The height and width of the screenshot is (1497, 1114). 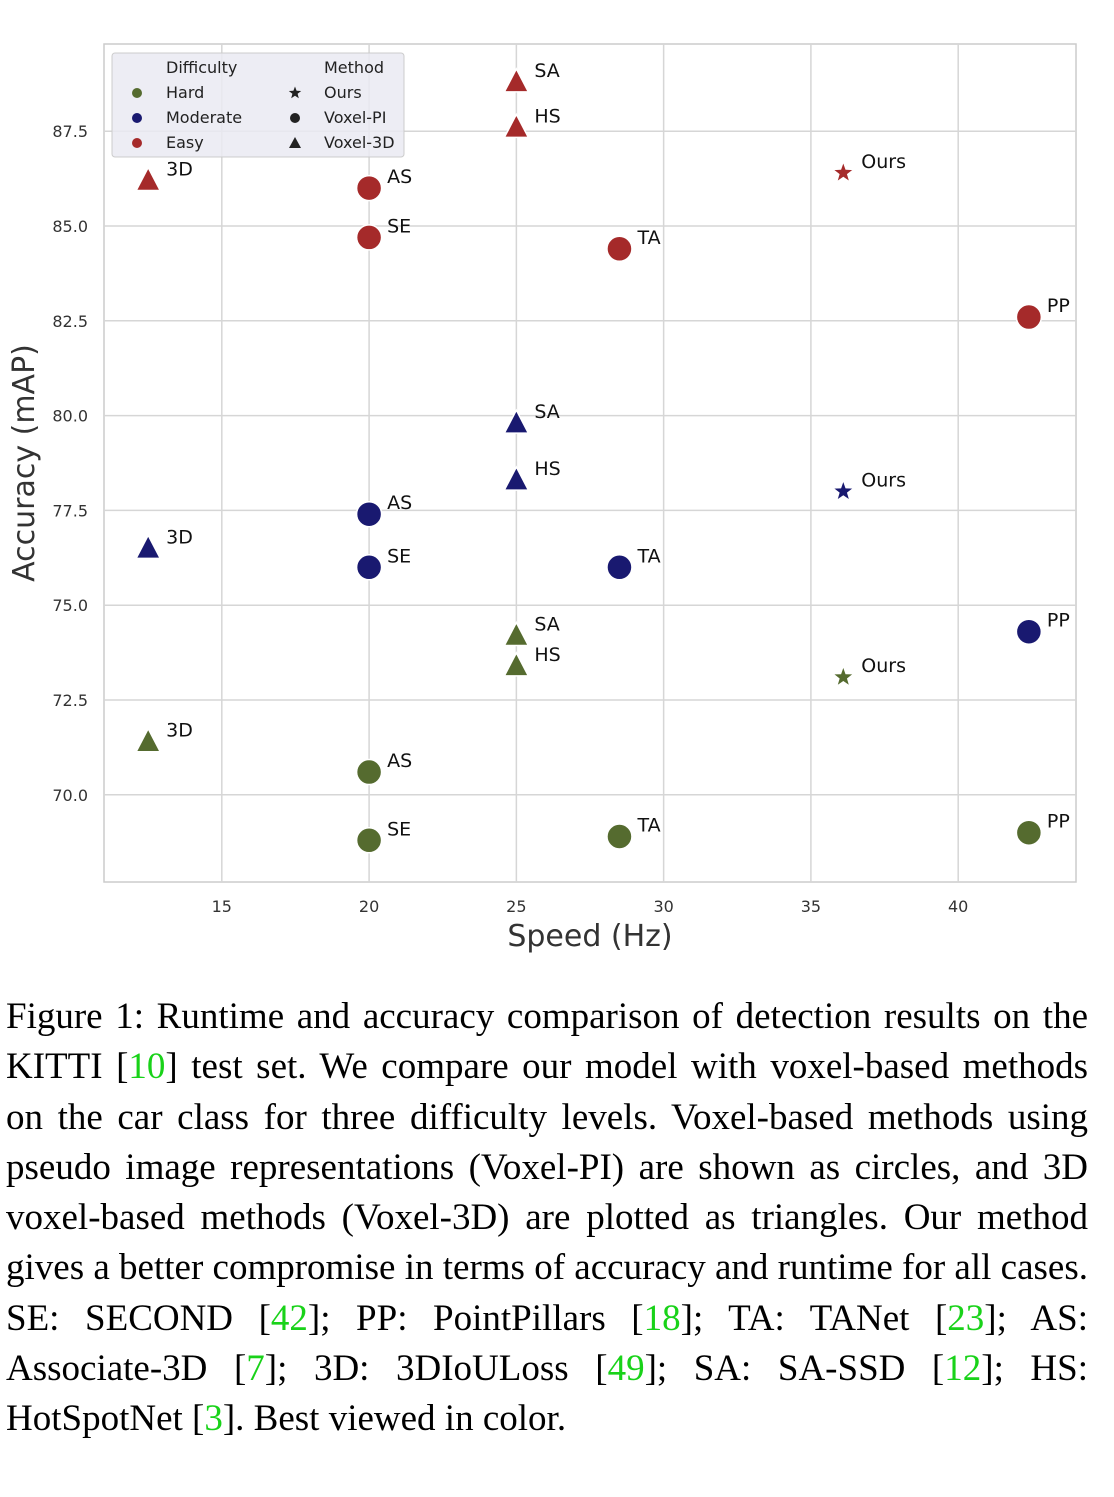 I want to click on point-label-easy-hs: HS, so click(x=547, y=116).